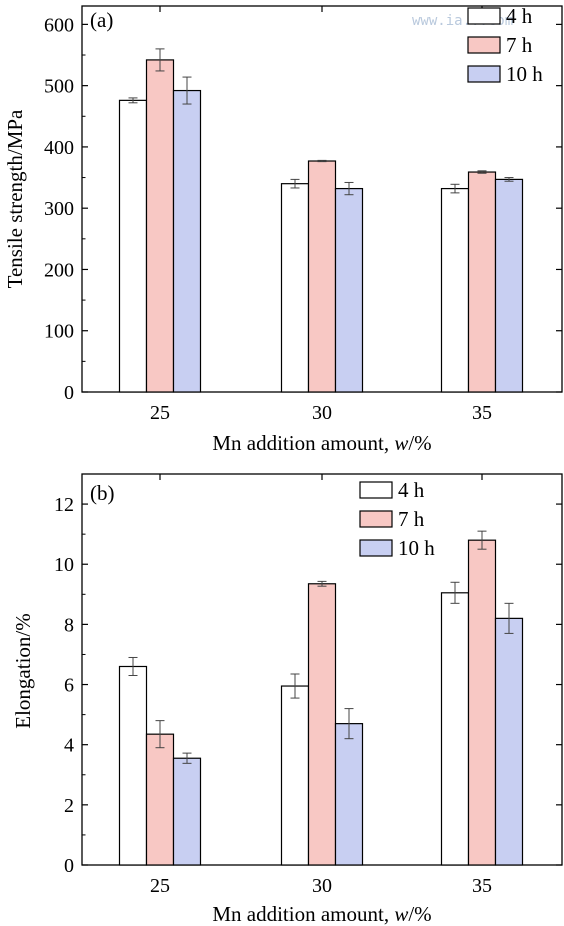  What do you see at coordinates (397, 519) in the screenshot?
I see `legend-b: 4 h 7 h 10 h` at bounding box center [397, 519].